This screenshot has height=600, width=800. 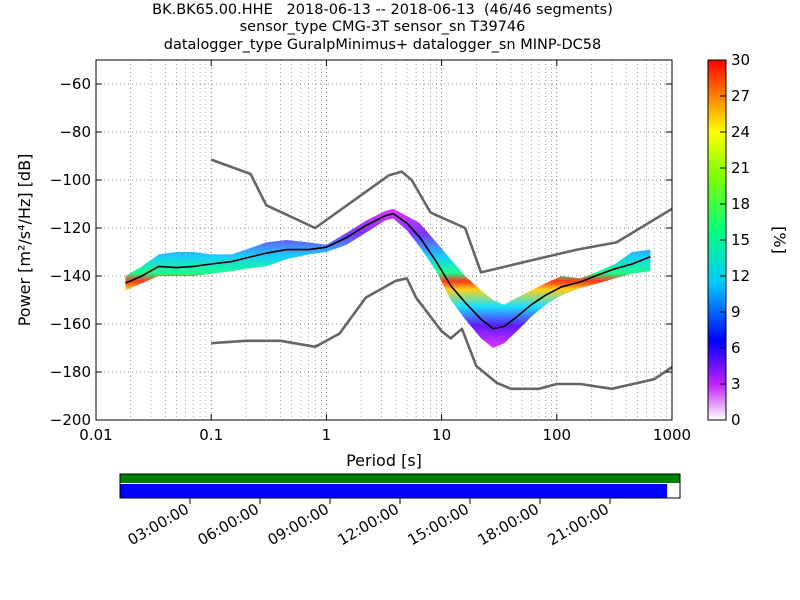 What do you see at coordinates (228, 524) in the screenshot?
I see `time-tick-label: 06:00:00` at bounding box center [228, 524].